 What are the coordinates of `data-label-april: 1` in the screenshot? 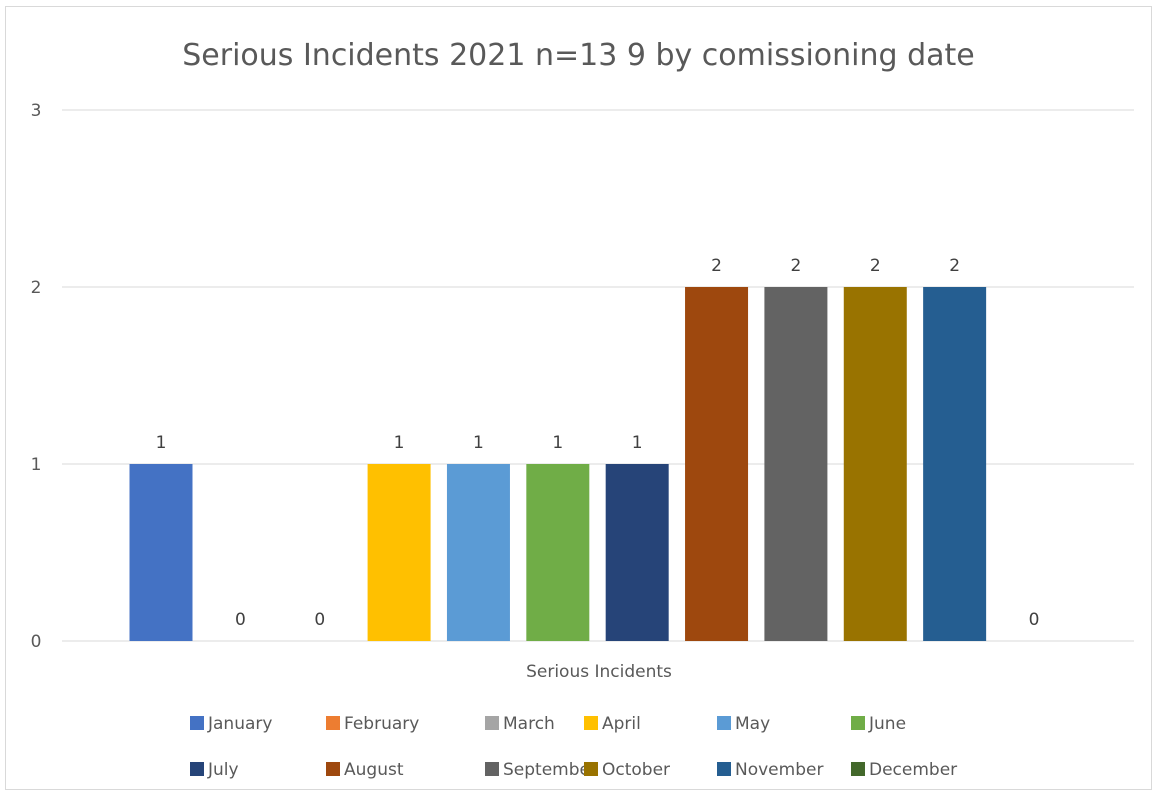 It's located at (399, 443).